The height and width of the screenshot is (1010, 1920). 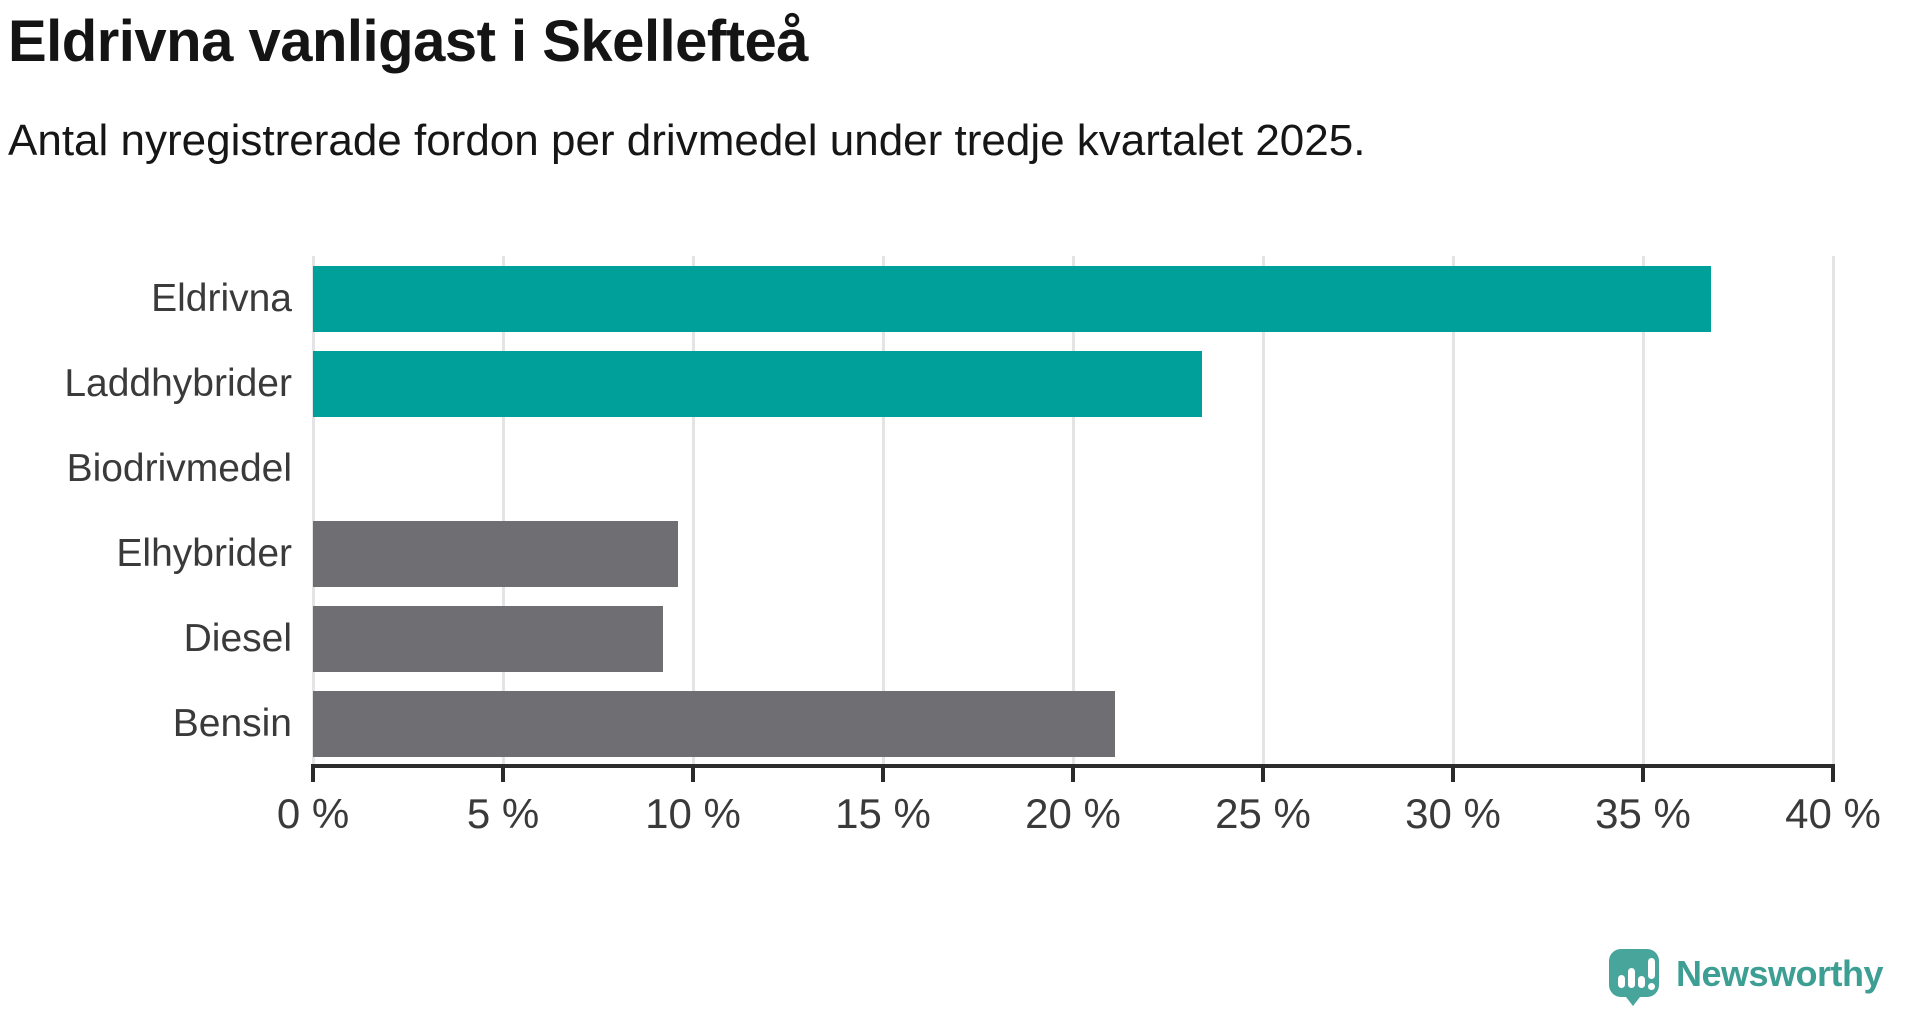 I want to click on x-tick-label-15: 15 %, so click(x=883, y=813).